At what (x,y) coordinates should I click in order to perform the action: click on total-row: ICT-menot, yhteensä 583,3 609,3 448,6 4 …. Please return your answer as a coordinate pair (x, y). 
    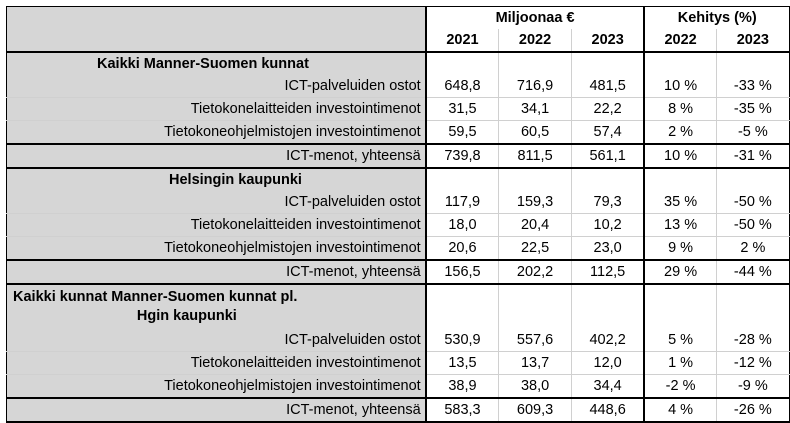
    Looking at the image, I should click on (397, 410).